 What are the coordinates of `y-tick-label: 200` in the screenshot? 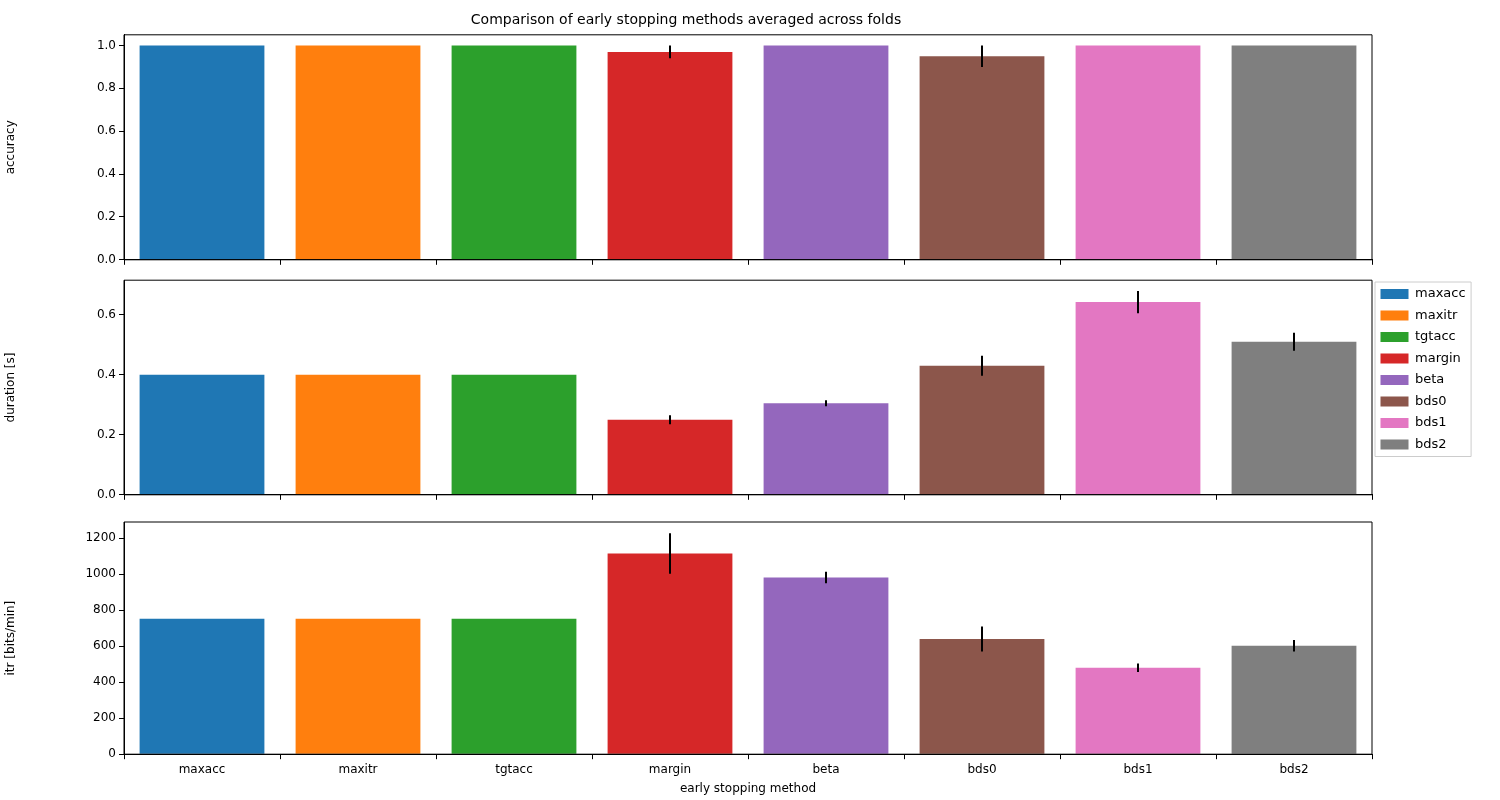 It's located at (104, 717).